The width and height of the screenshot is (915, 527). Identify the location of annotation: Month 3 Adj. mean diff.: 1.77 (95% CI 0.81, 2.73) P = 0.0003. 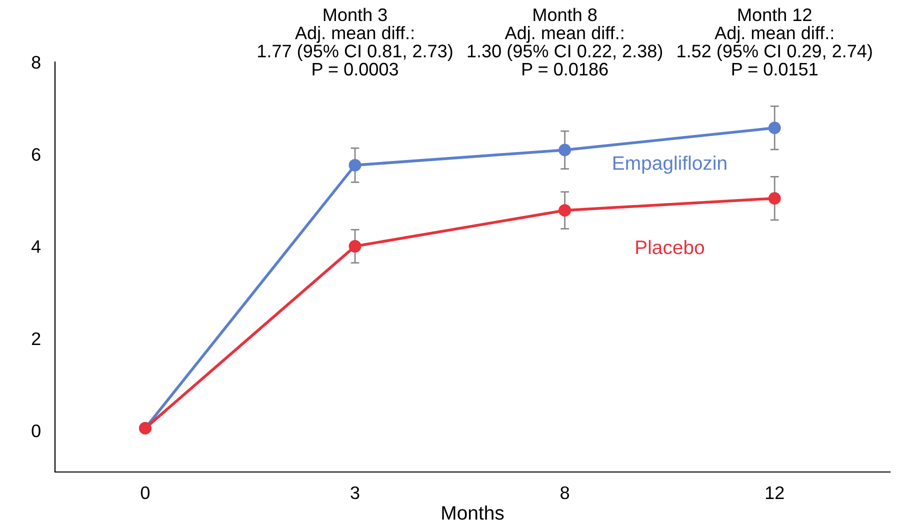
(355, 42).